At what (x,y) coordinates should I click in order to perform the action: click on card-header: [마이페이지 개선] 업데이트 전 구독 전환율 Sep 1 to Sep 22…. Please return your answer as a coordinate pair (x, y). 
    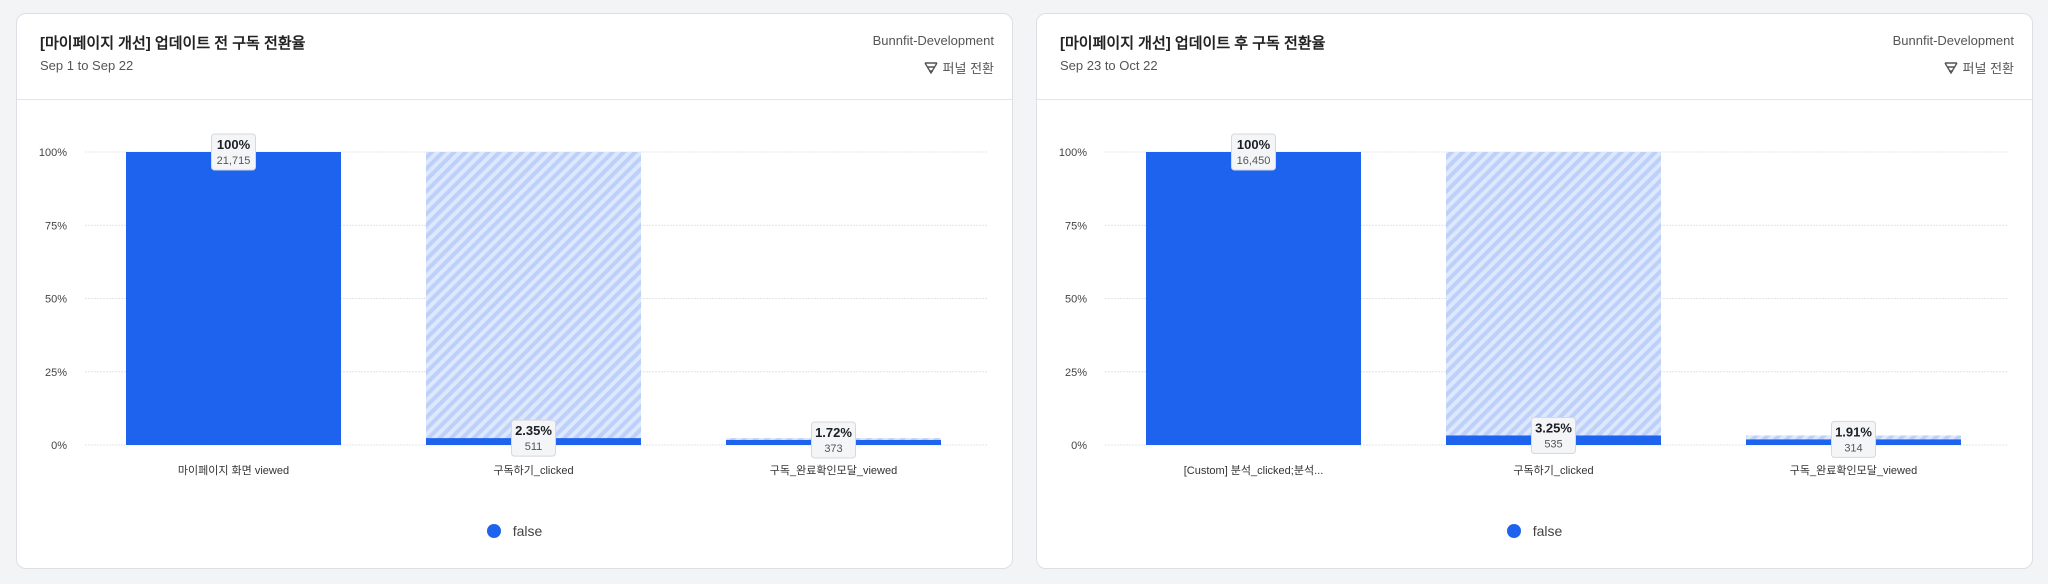
    Looking at the image, I should click on (514, 57).